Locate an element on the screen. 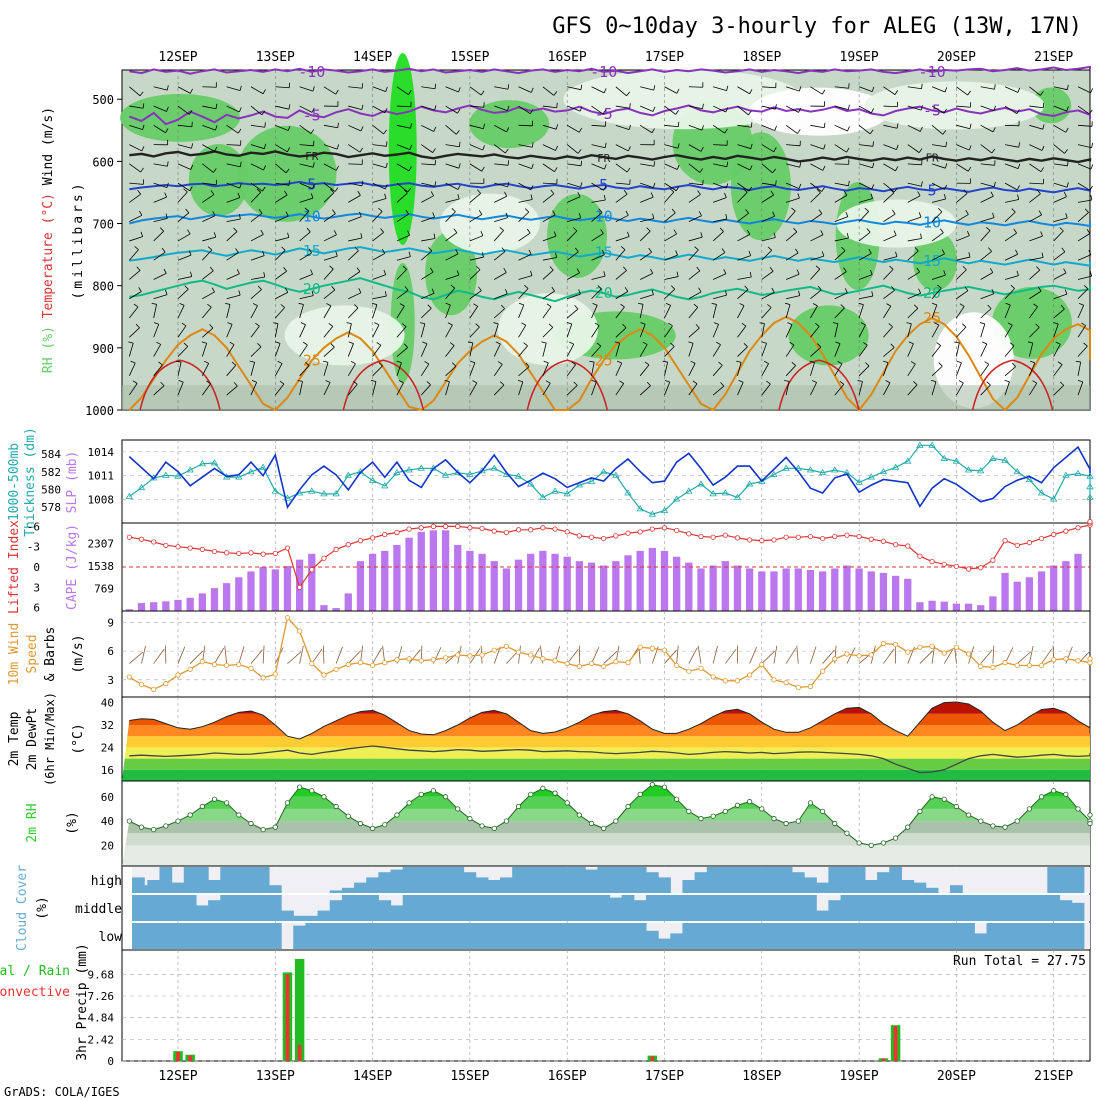 The height and width of the screenshot is (1100, 1100). thickness-ylabel-b: Thickness (dm) is located at coordinates (30, 482).